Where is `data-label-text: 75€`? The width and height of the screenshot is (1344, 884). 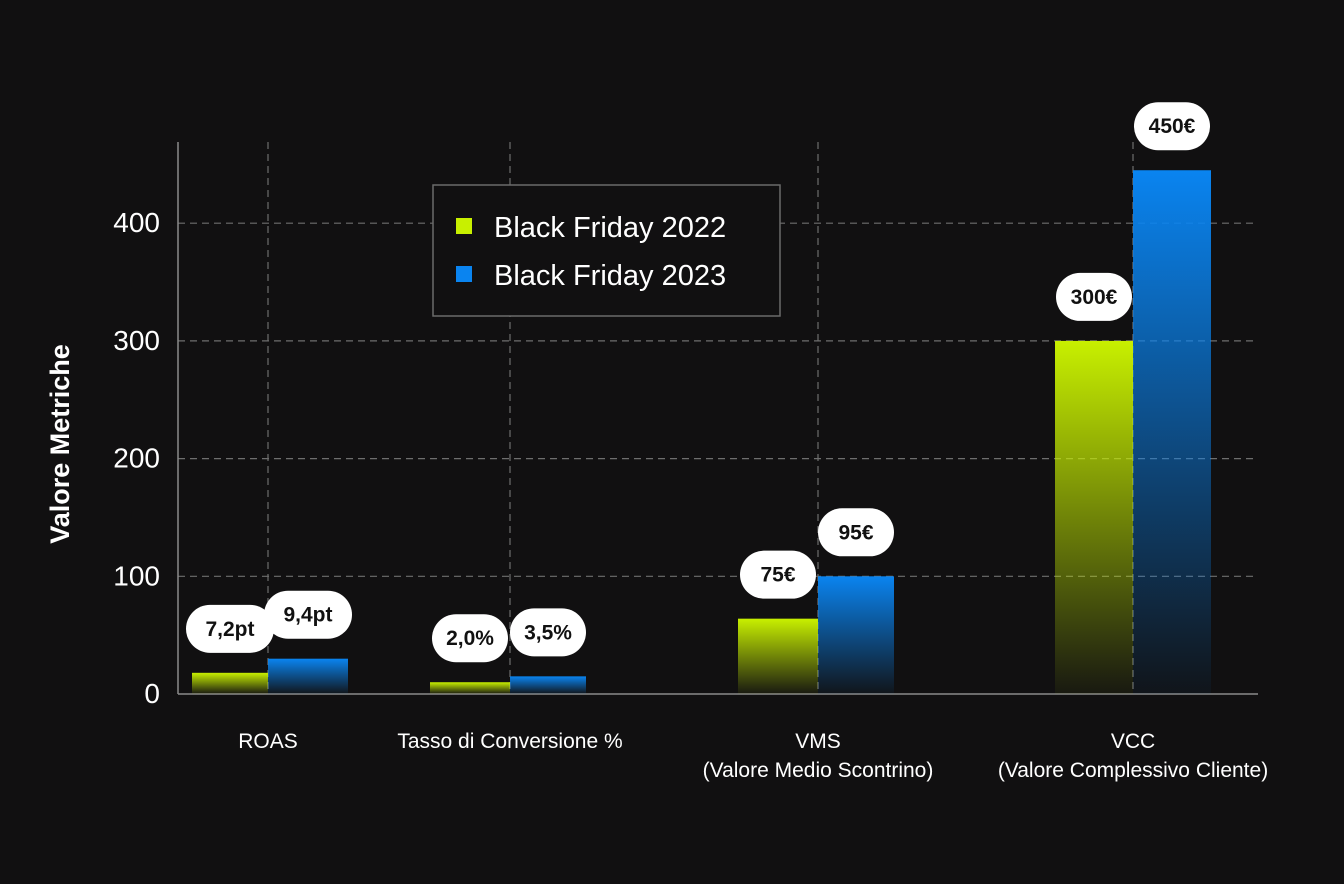 data-label-text: 75€ is located at coordinates (777, 575).